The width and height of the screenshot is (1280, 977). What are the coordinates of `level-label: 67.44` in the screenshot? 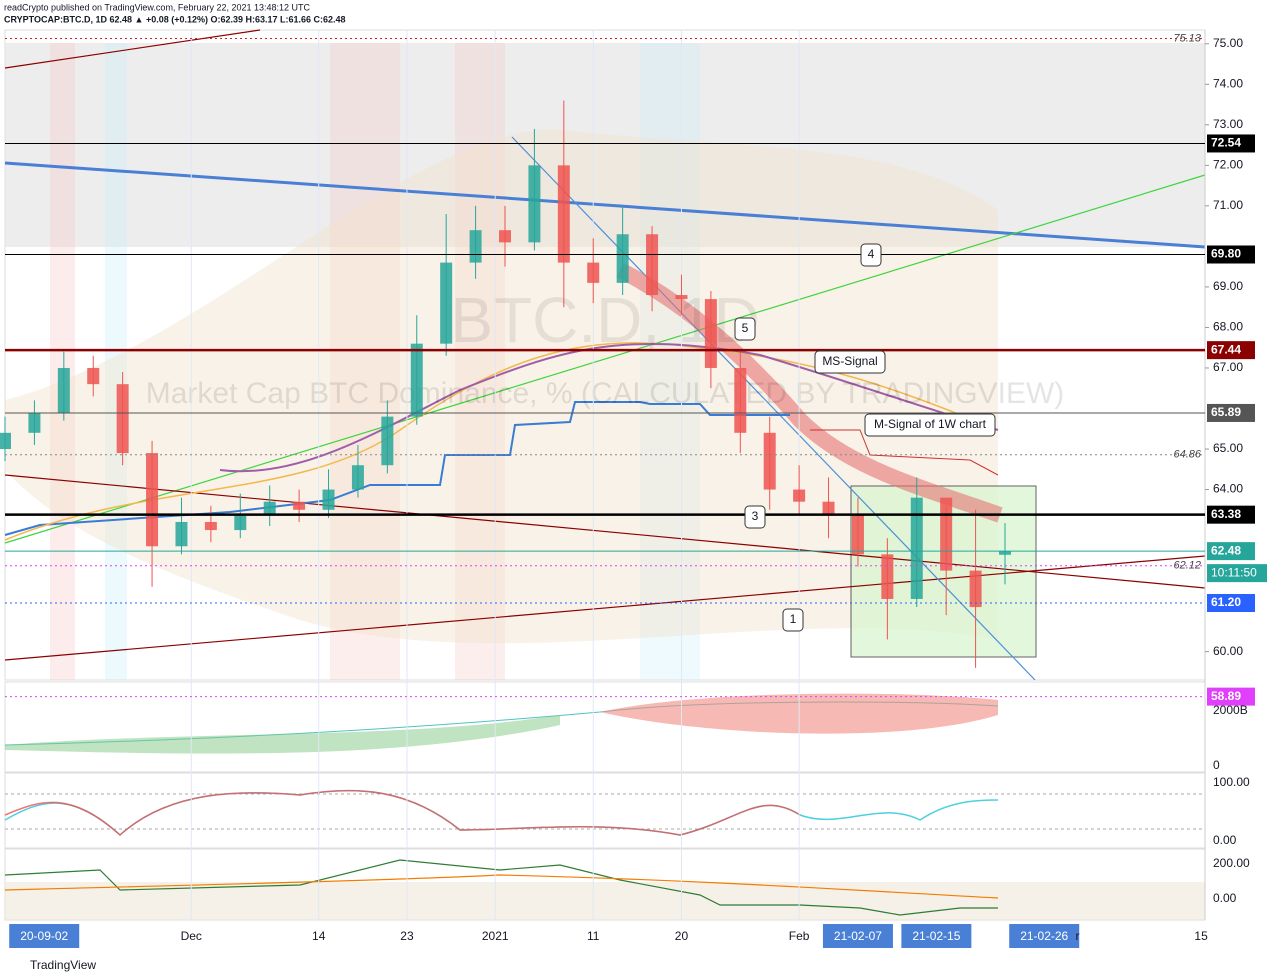 It's located at (1226, 349).